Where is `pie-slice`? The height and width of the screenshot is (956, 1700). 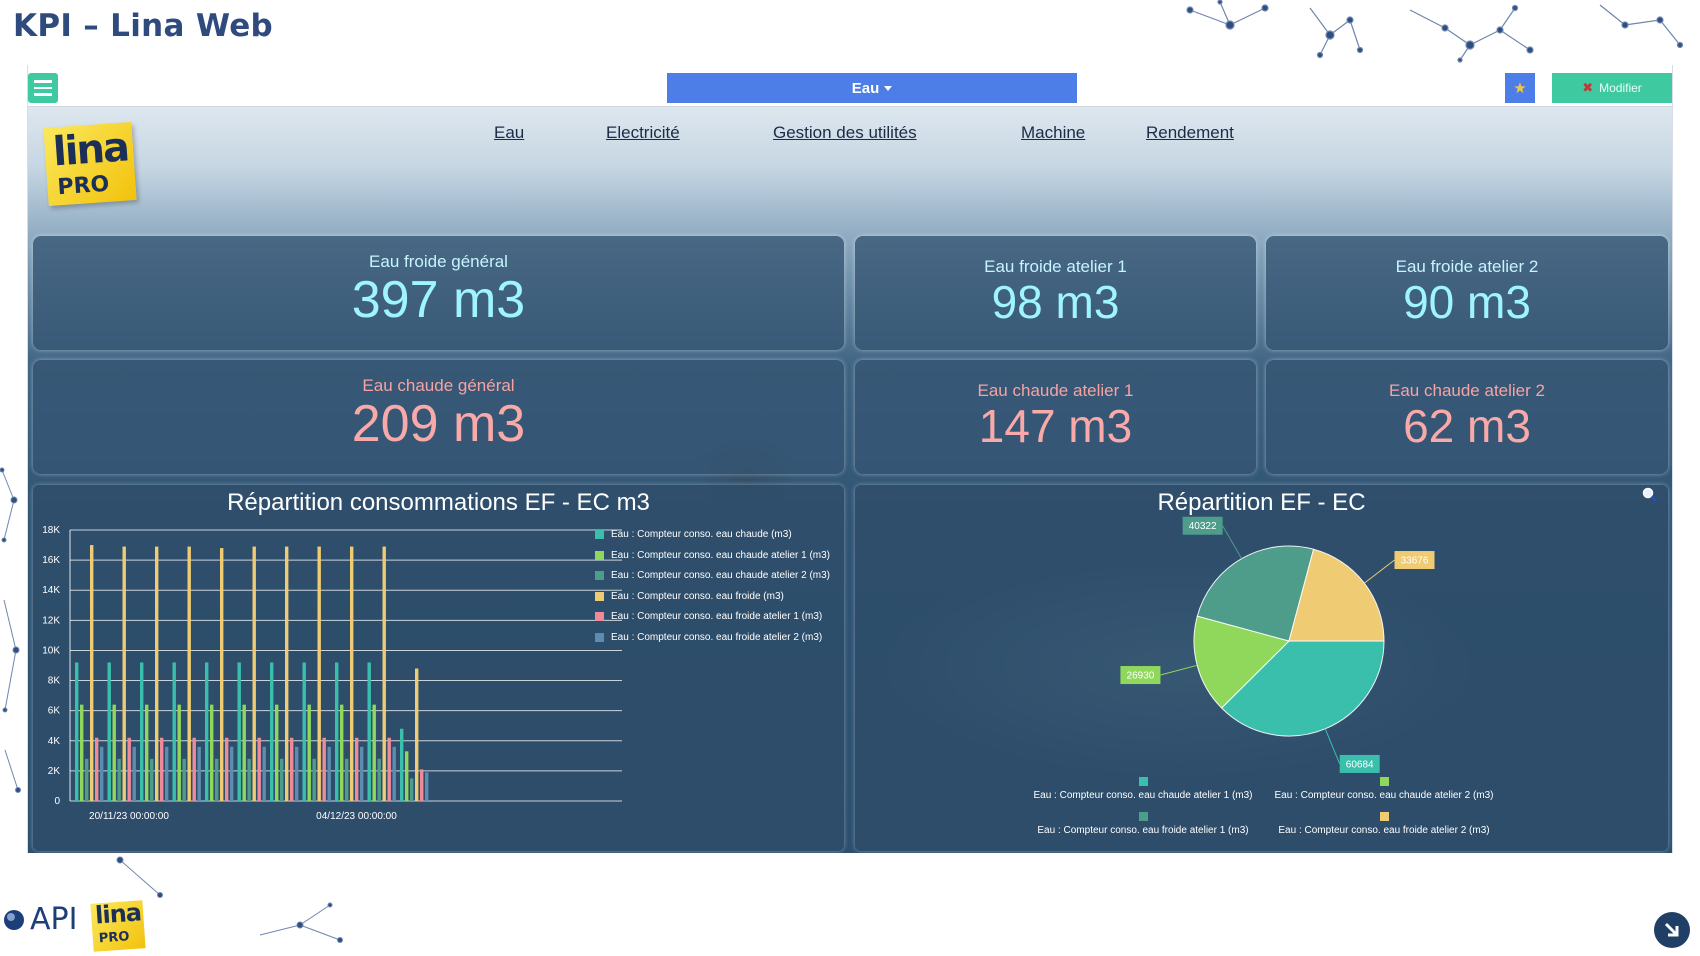 pie-slice is located at coordinates (1255, 593).